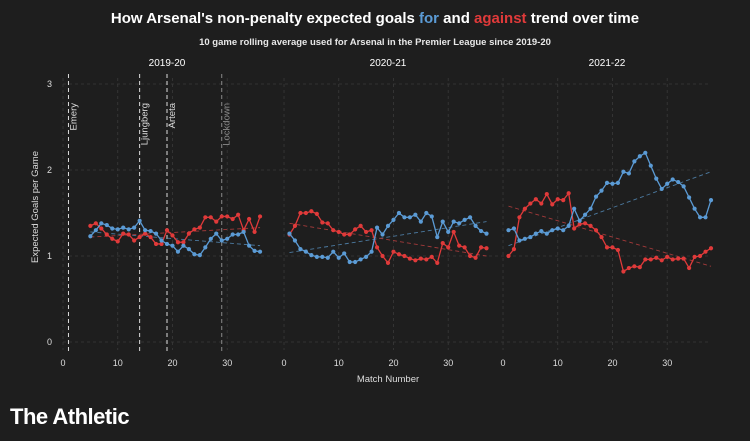 The height and width of the screenshot is (441, 750). I want to click on x-tick-label: 20, so click(172, 363).